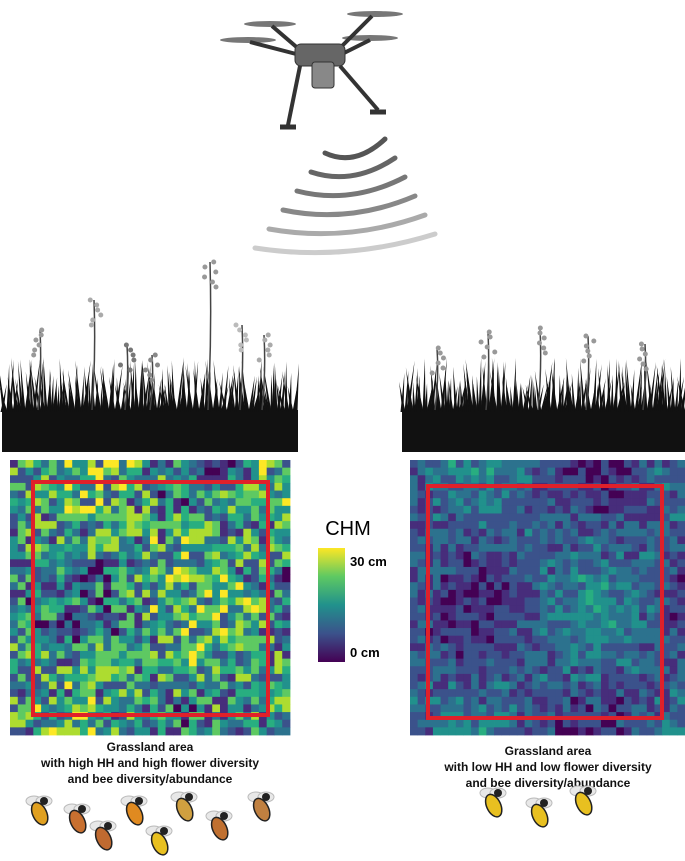  Describe the element at coordinates (77, 821) in the screenshot. I see `bee-body` at that location.